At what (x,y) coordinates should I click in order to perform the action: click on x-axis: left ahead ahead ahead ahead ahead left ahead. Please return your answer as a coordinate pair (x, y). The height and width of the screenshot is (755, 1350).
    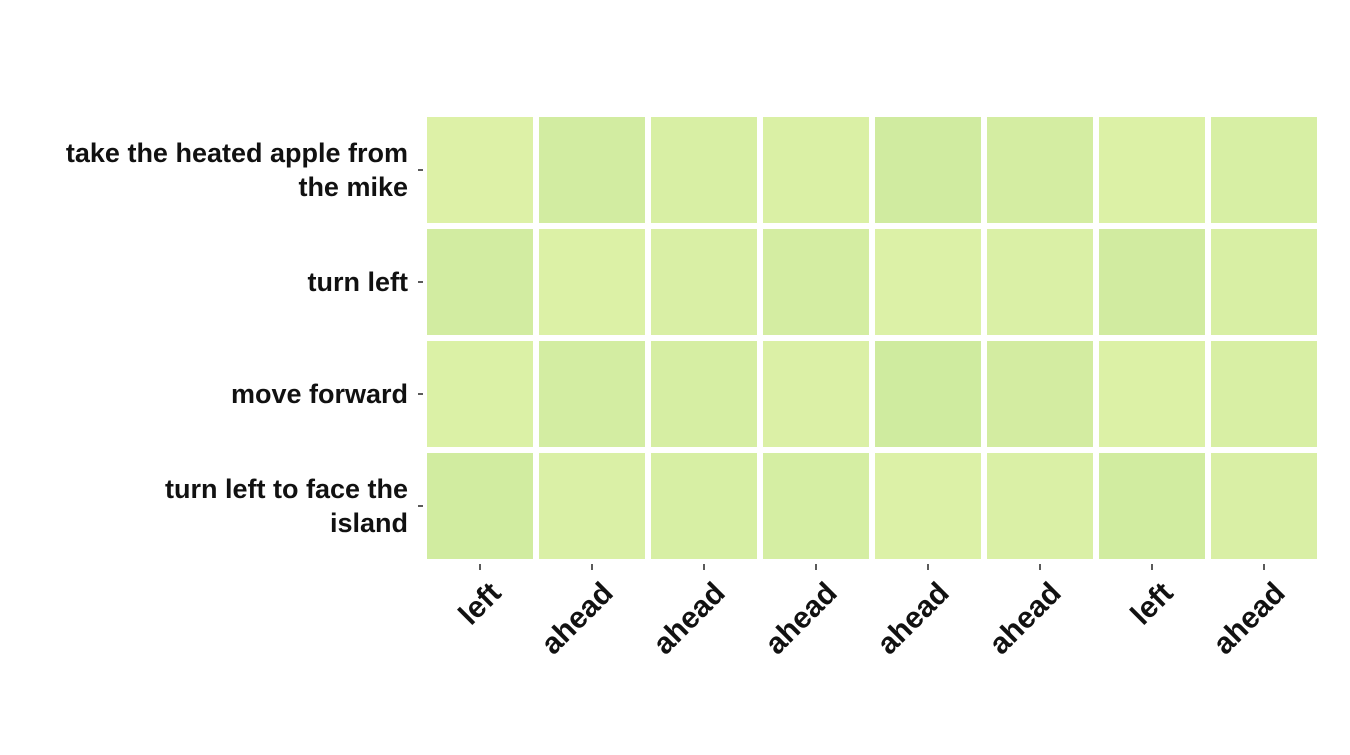
    Looking at the image, I should click on (872, 612).